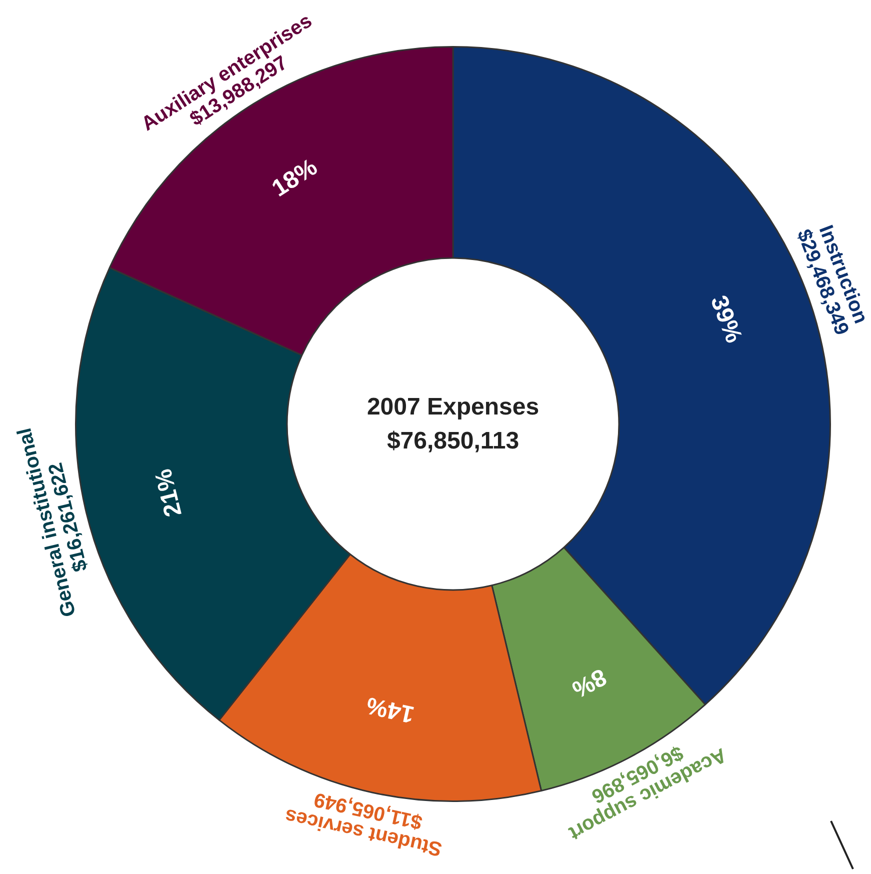 This screenshot has width=871, height=874. I want to click on text: 18%, so click(294, 178).